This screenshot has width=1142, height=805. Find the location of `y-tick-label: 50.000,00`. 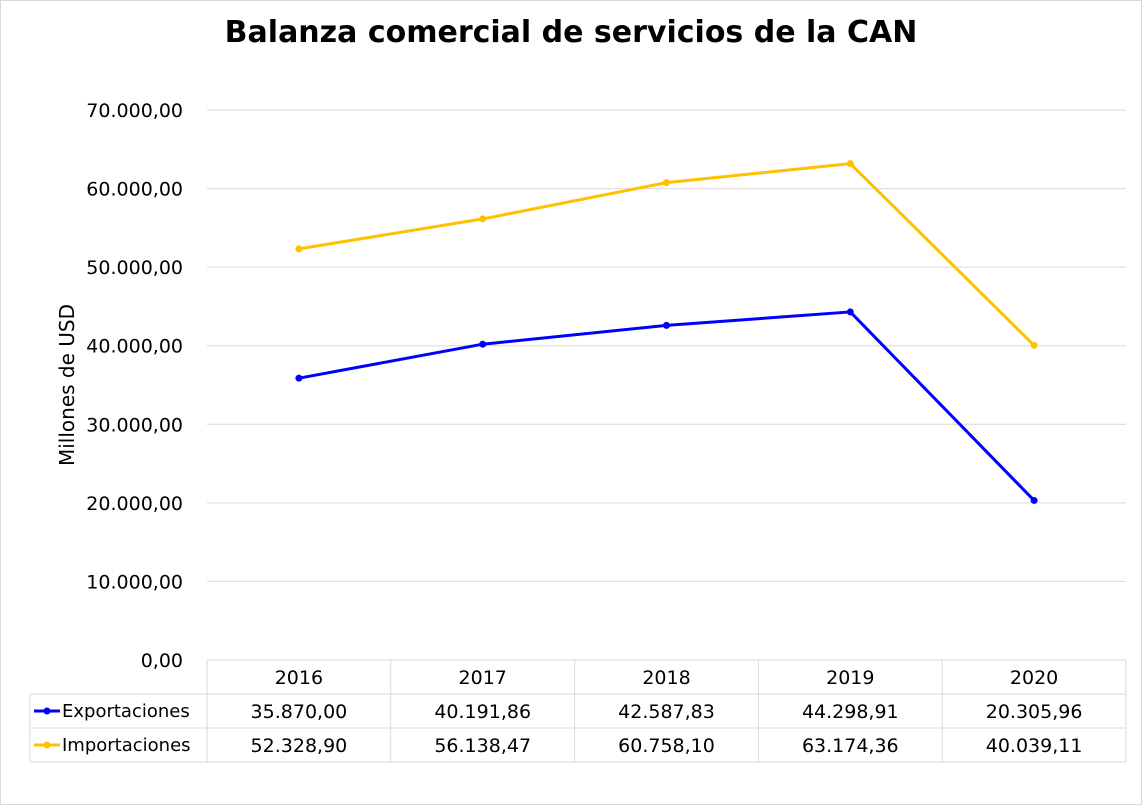

y-tick-label: 50.000,00 is located at coordinates (134, 268).